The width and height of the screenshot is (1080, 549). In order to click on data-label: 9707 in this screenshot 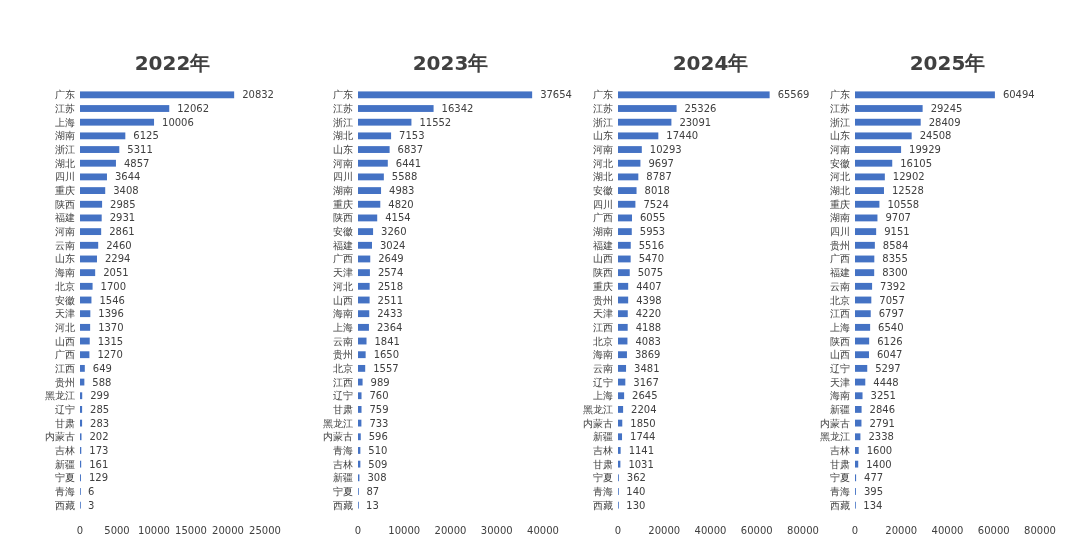, I will do `click(898, 218)`.